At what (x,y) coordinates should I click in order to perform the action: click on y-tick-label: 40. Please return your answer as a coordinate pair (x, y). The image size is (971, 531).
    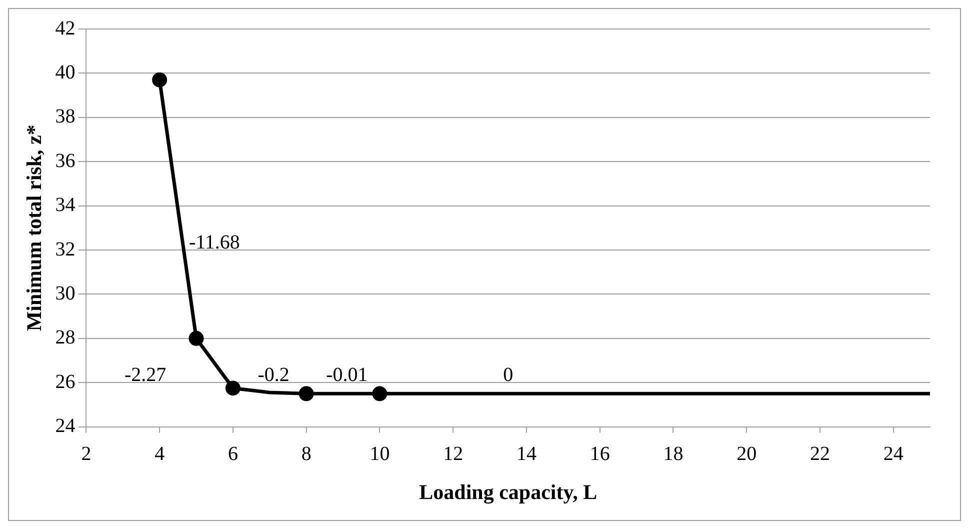
    Looking at the image, I should click on (65, 72).